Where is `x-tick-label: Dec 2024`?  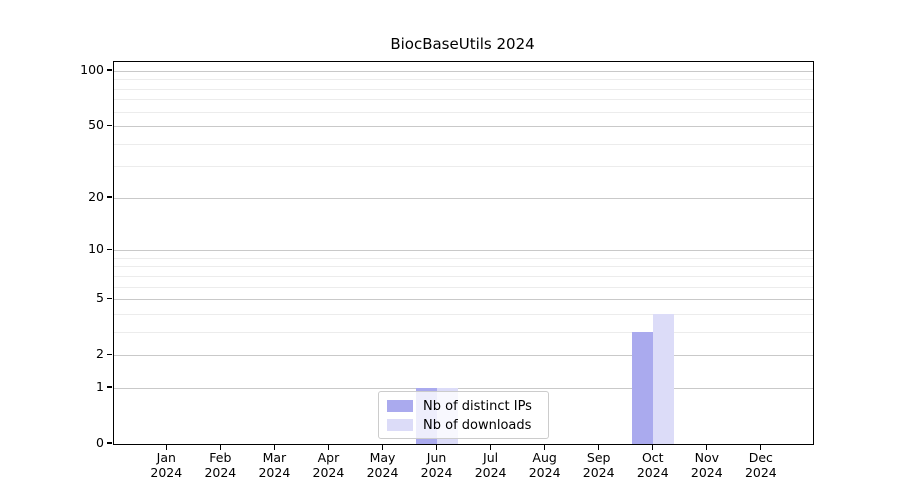
x-tick-label: Dec 2024 is located at coordinates (760, 465).